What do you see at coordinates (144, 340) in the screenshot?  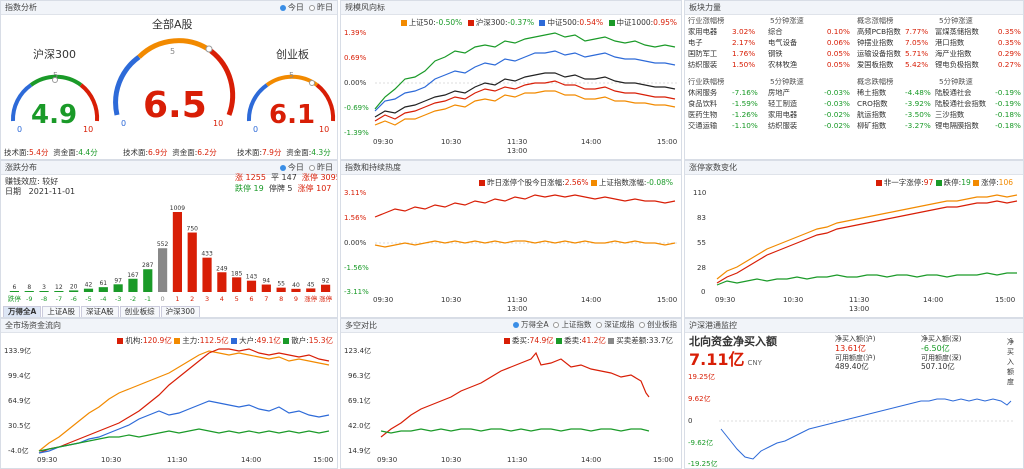 I see `legend-item: 机构:120.9亿` at bounding box center [144, 340].